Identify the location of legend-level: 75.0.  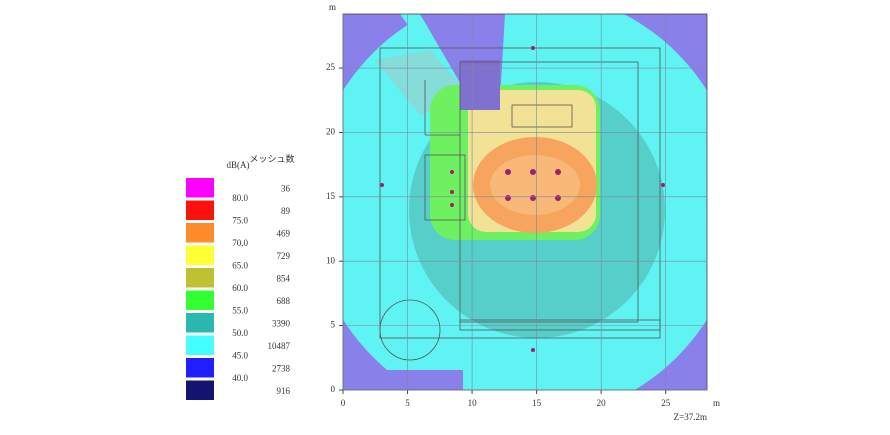
(240, 221).